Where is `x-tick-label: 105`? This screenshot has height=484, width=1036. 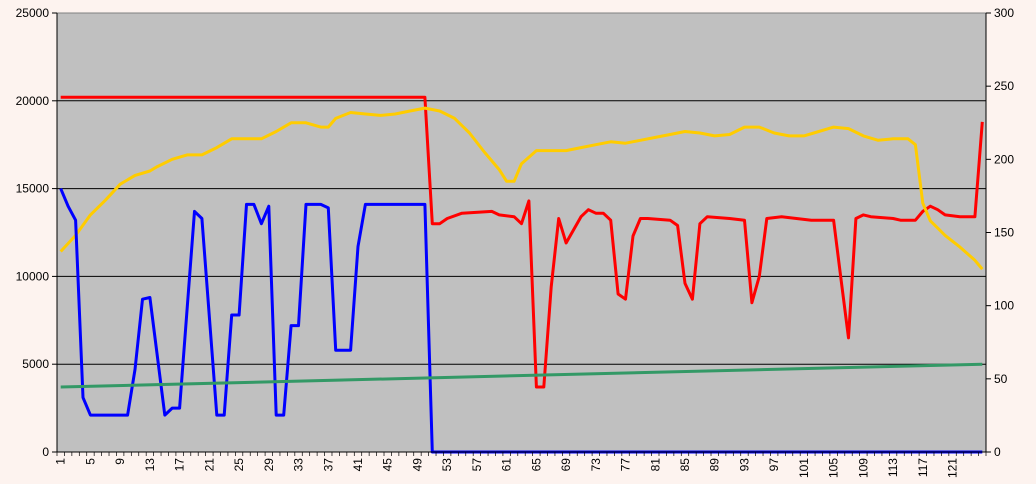
x-tick-label: 105 is located at coordinates (834, 468).